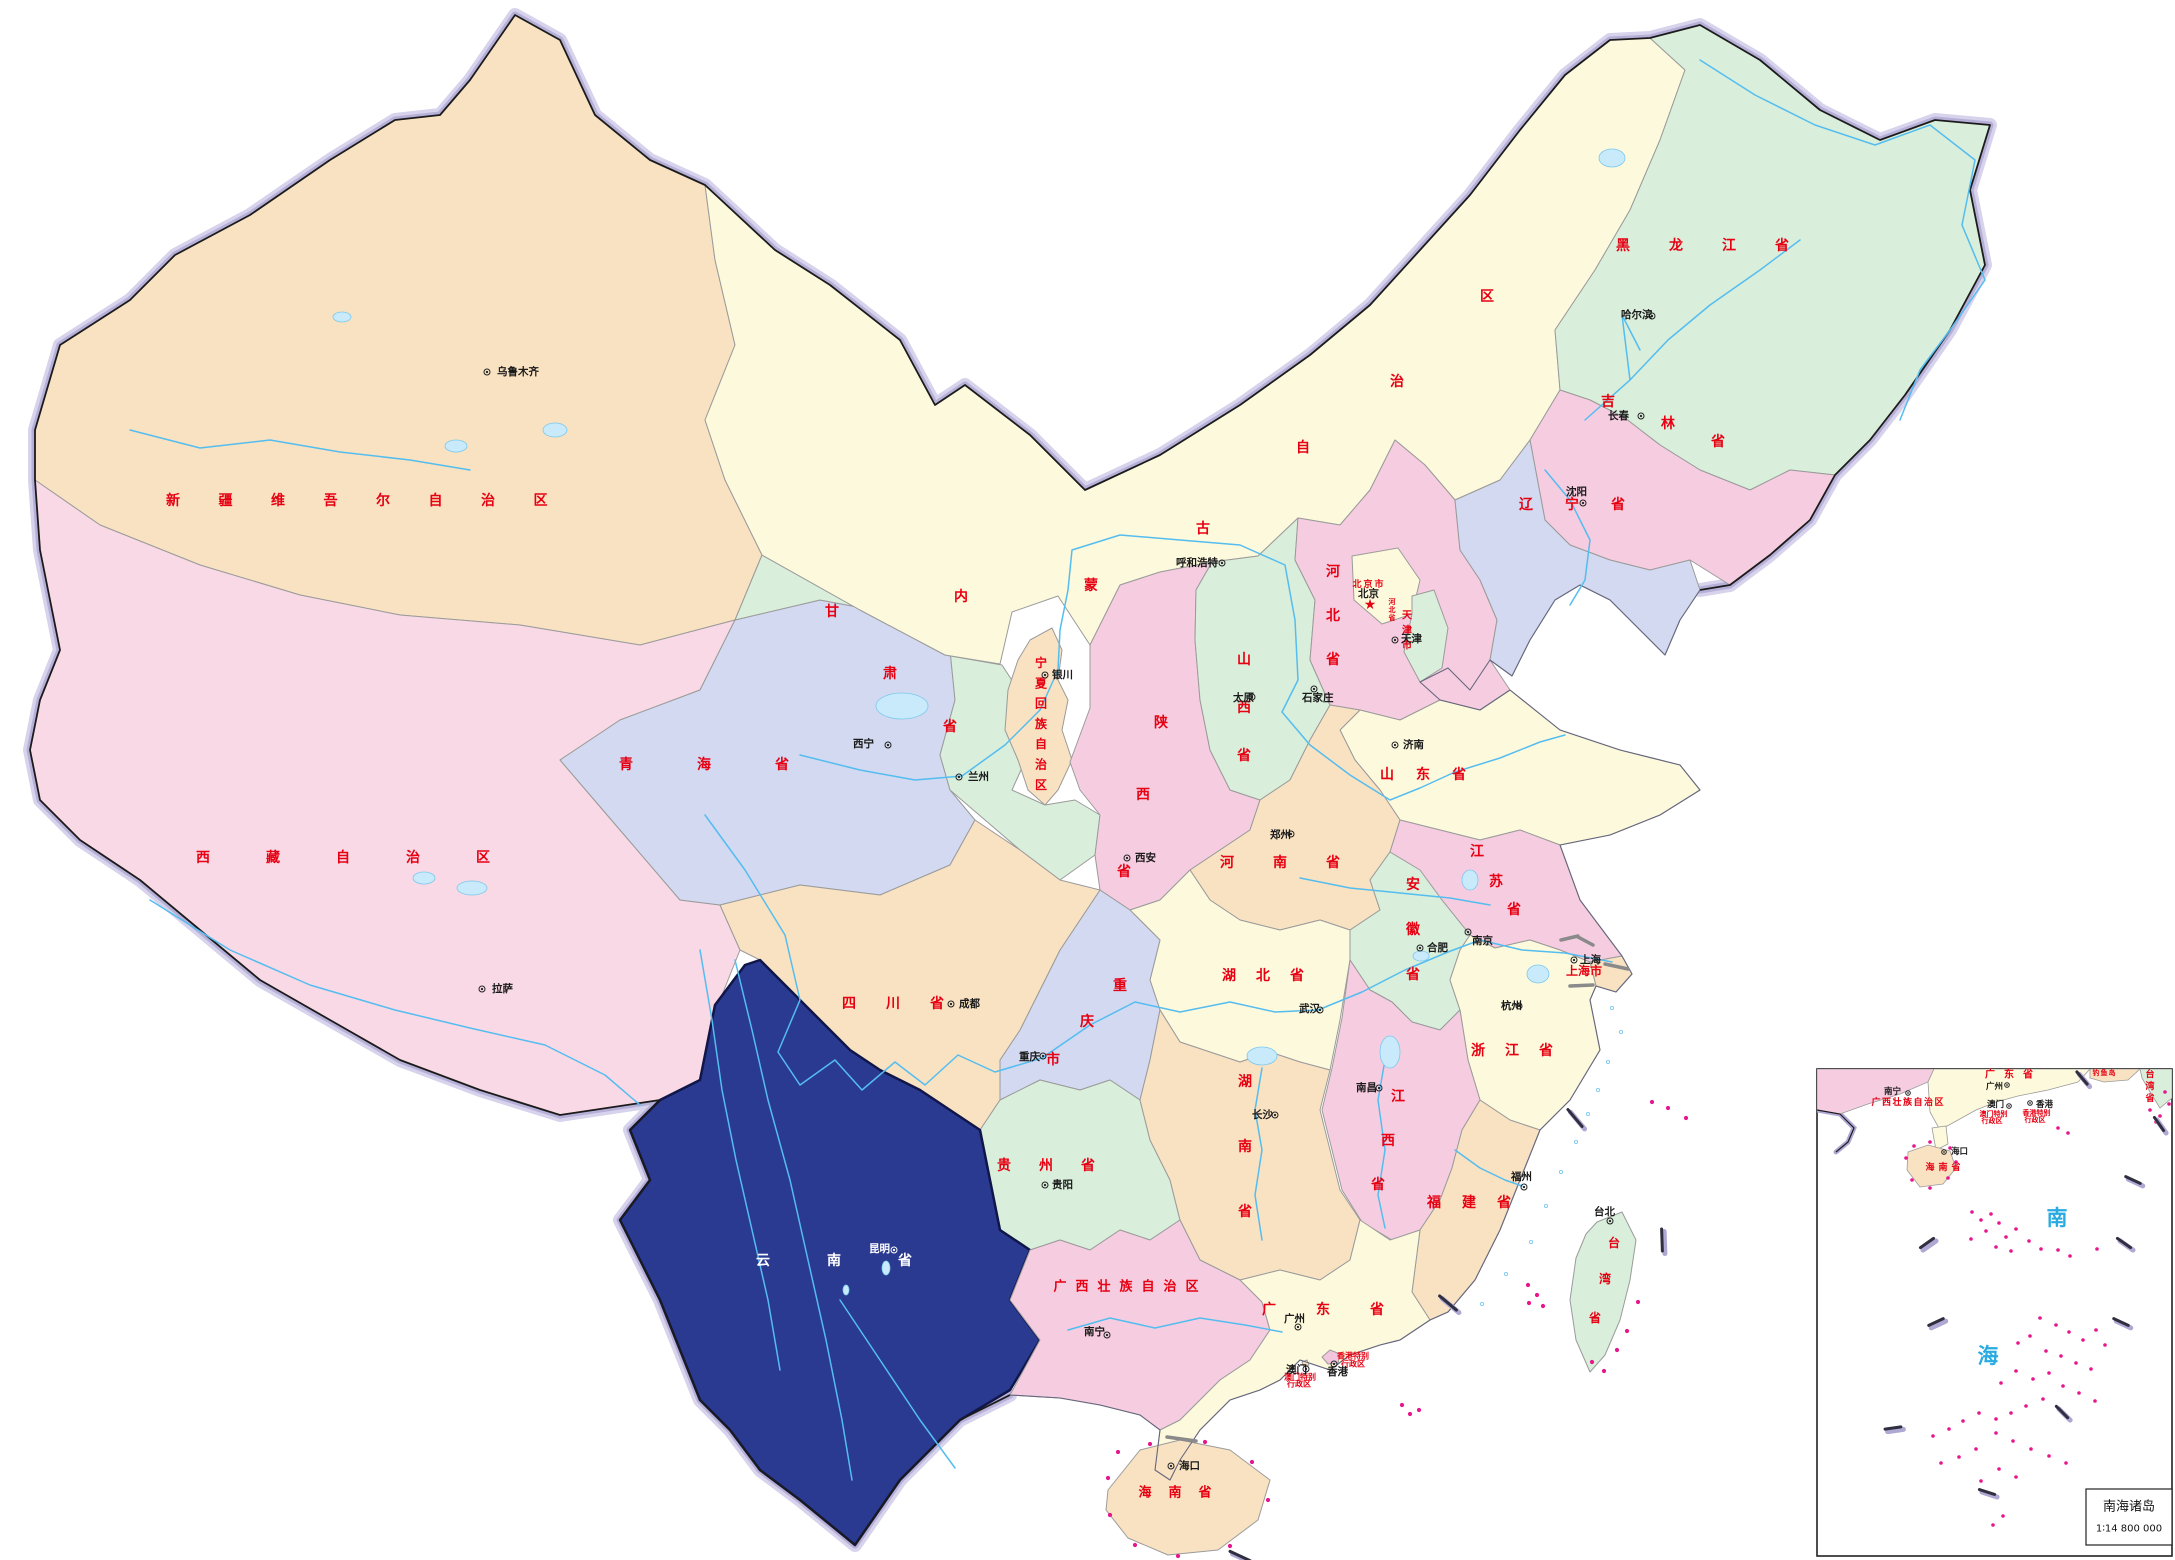 The width and height of the screenshot is (2175, 1560). Describe the element at coordinates (1603, 1292) in the screenshot. I see `province-taiwan` at that location.